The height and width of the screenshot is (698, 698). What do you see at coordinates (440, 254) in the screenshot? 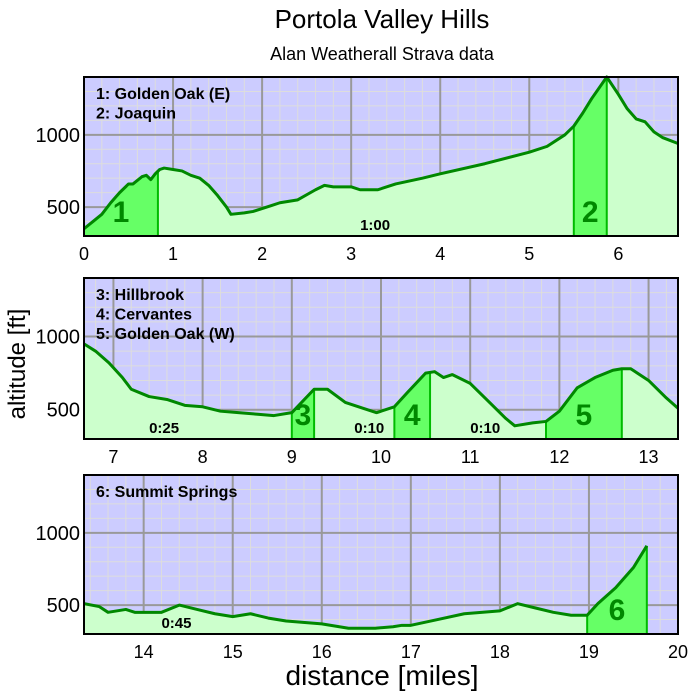
I see `x-tick-label: 4` at bounding box center [440, 254].